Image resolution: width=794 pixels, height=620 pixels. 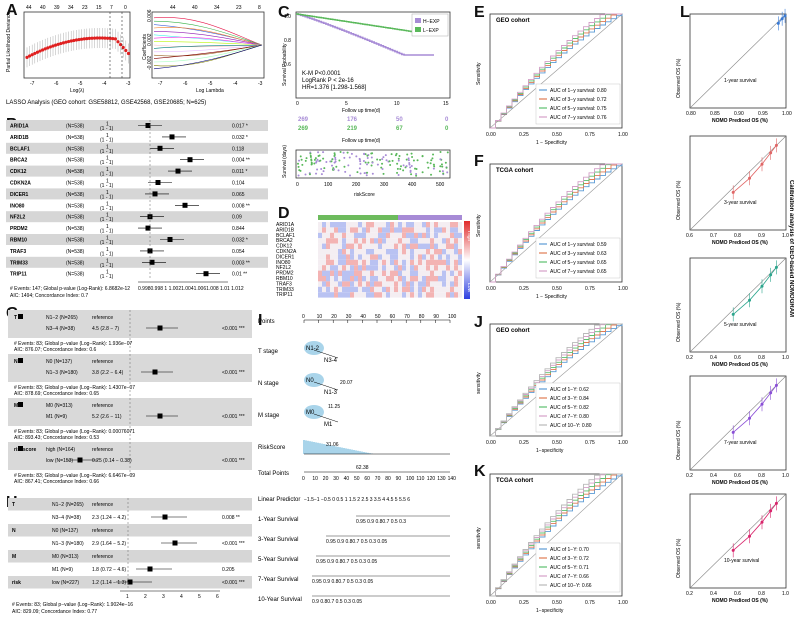 I want to click on risk-table, so click(x=373, y=124).